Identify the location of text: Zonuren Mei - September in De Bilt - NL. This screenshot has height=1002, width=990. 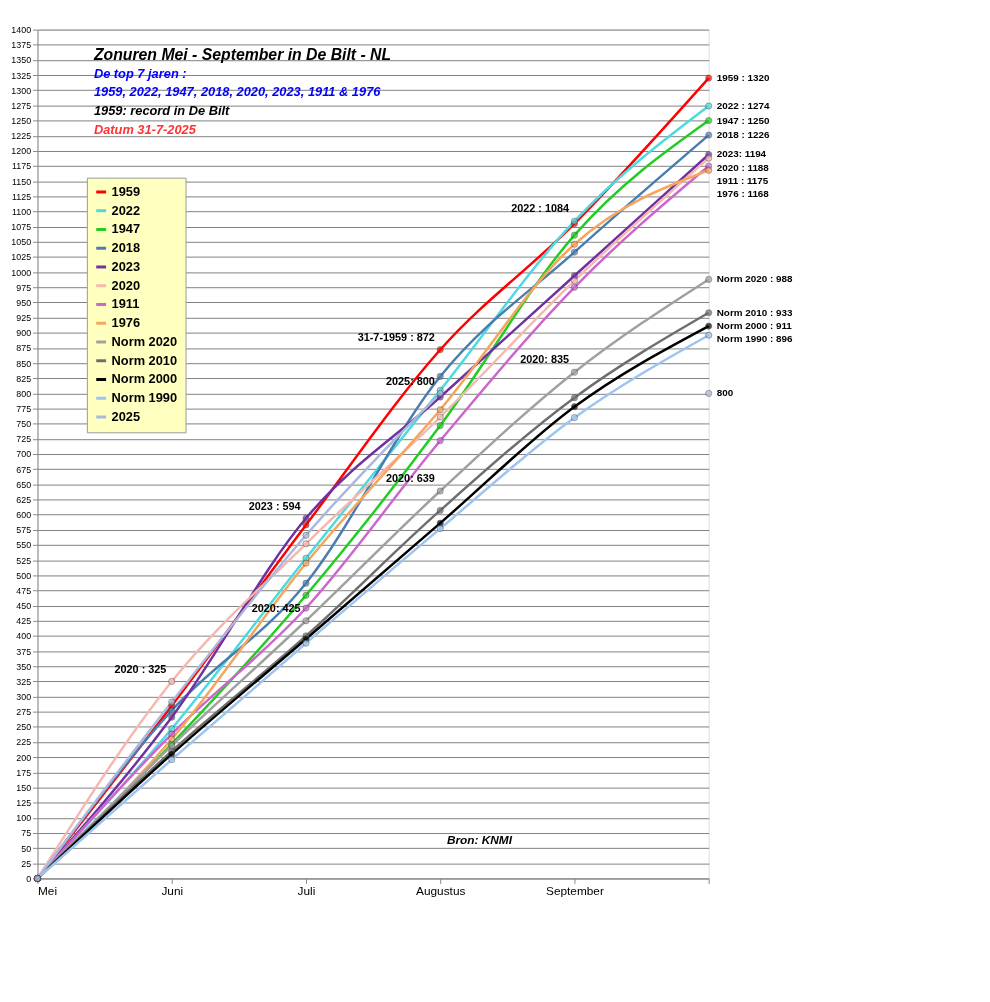
(242, 54).